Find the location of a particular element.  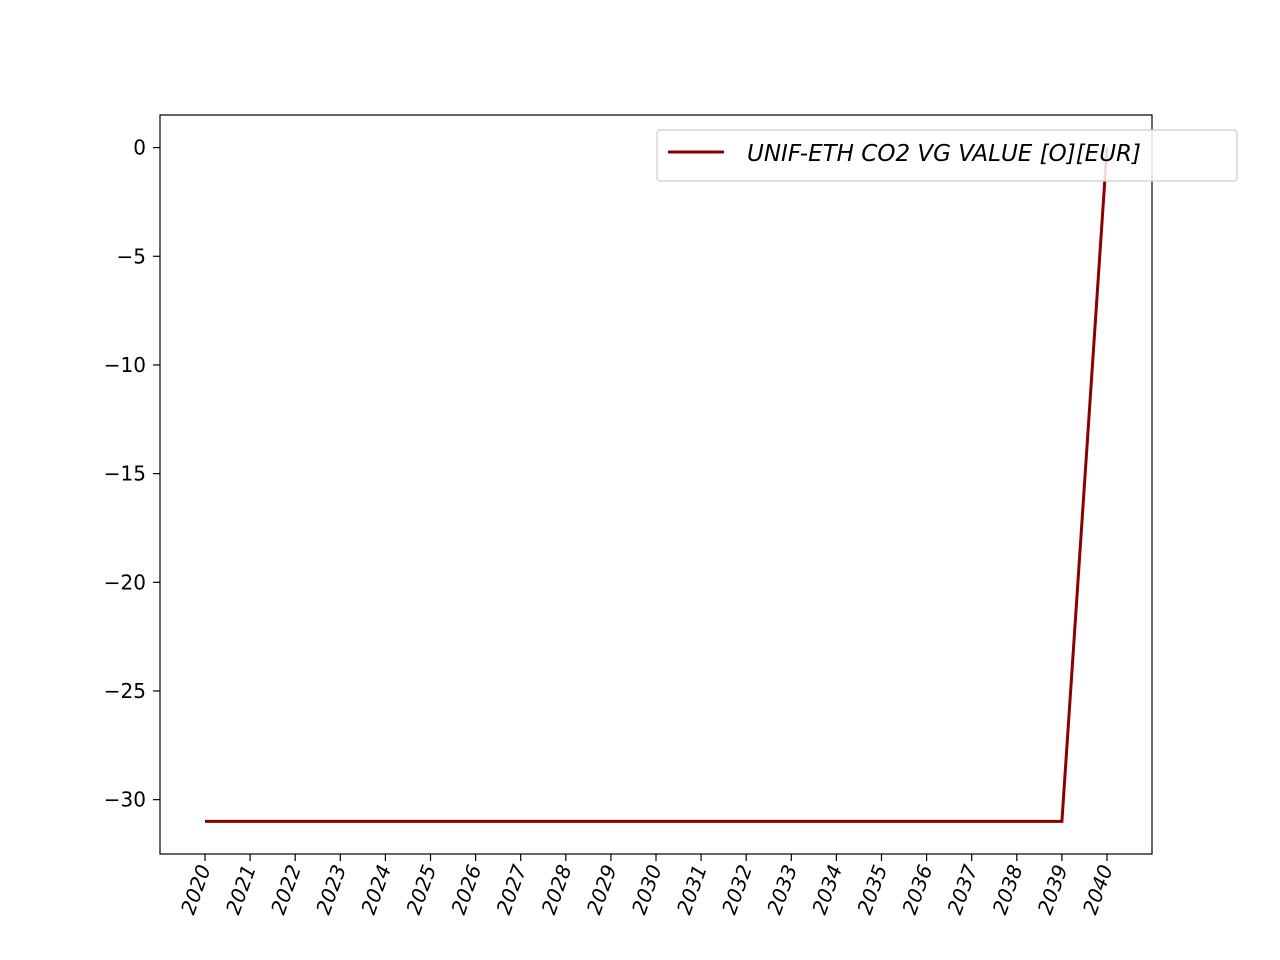

y-tick-label: 0 is located at coordinates (139, 148).